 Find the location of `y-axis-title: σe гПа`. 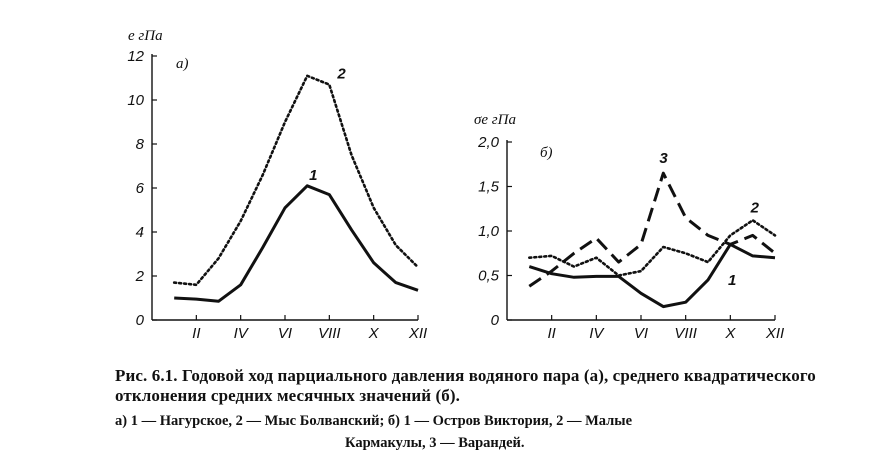

y-axis-title: σe гПа is located at coordinates (495, 120).